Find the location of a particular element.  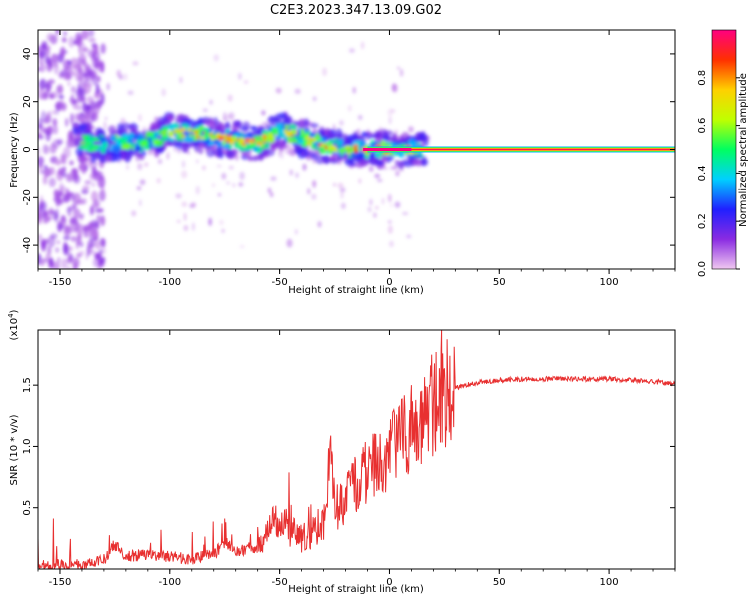

snr-y-label: SNR (10 * v/v) is located at coordinates (14, 449).